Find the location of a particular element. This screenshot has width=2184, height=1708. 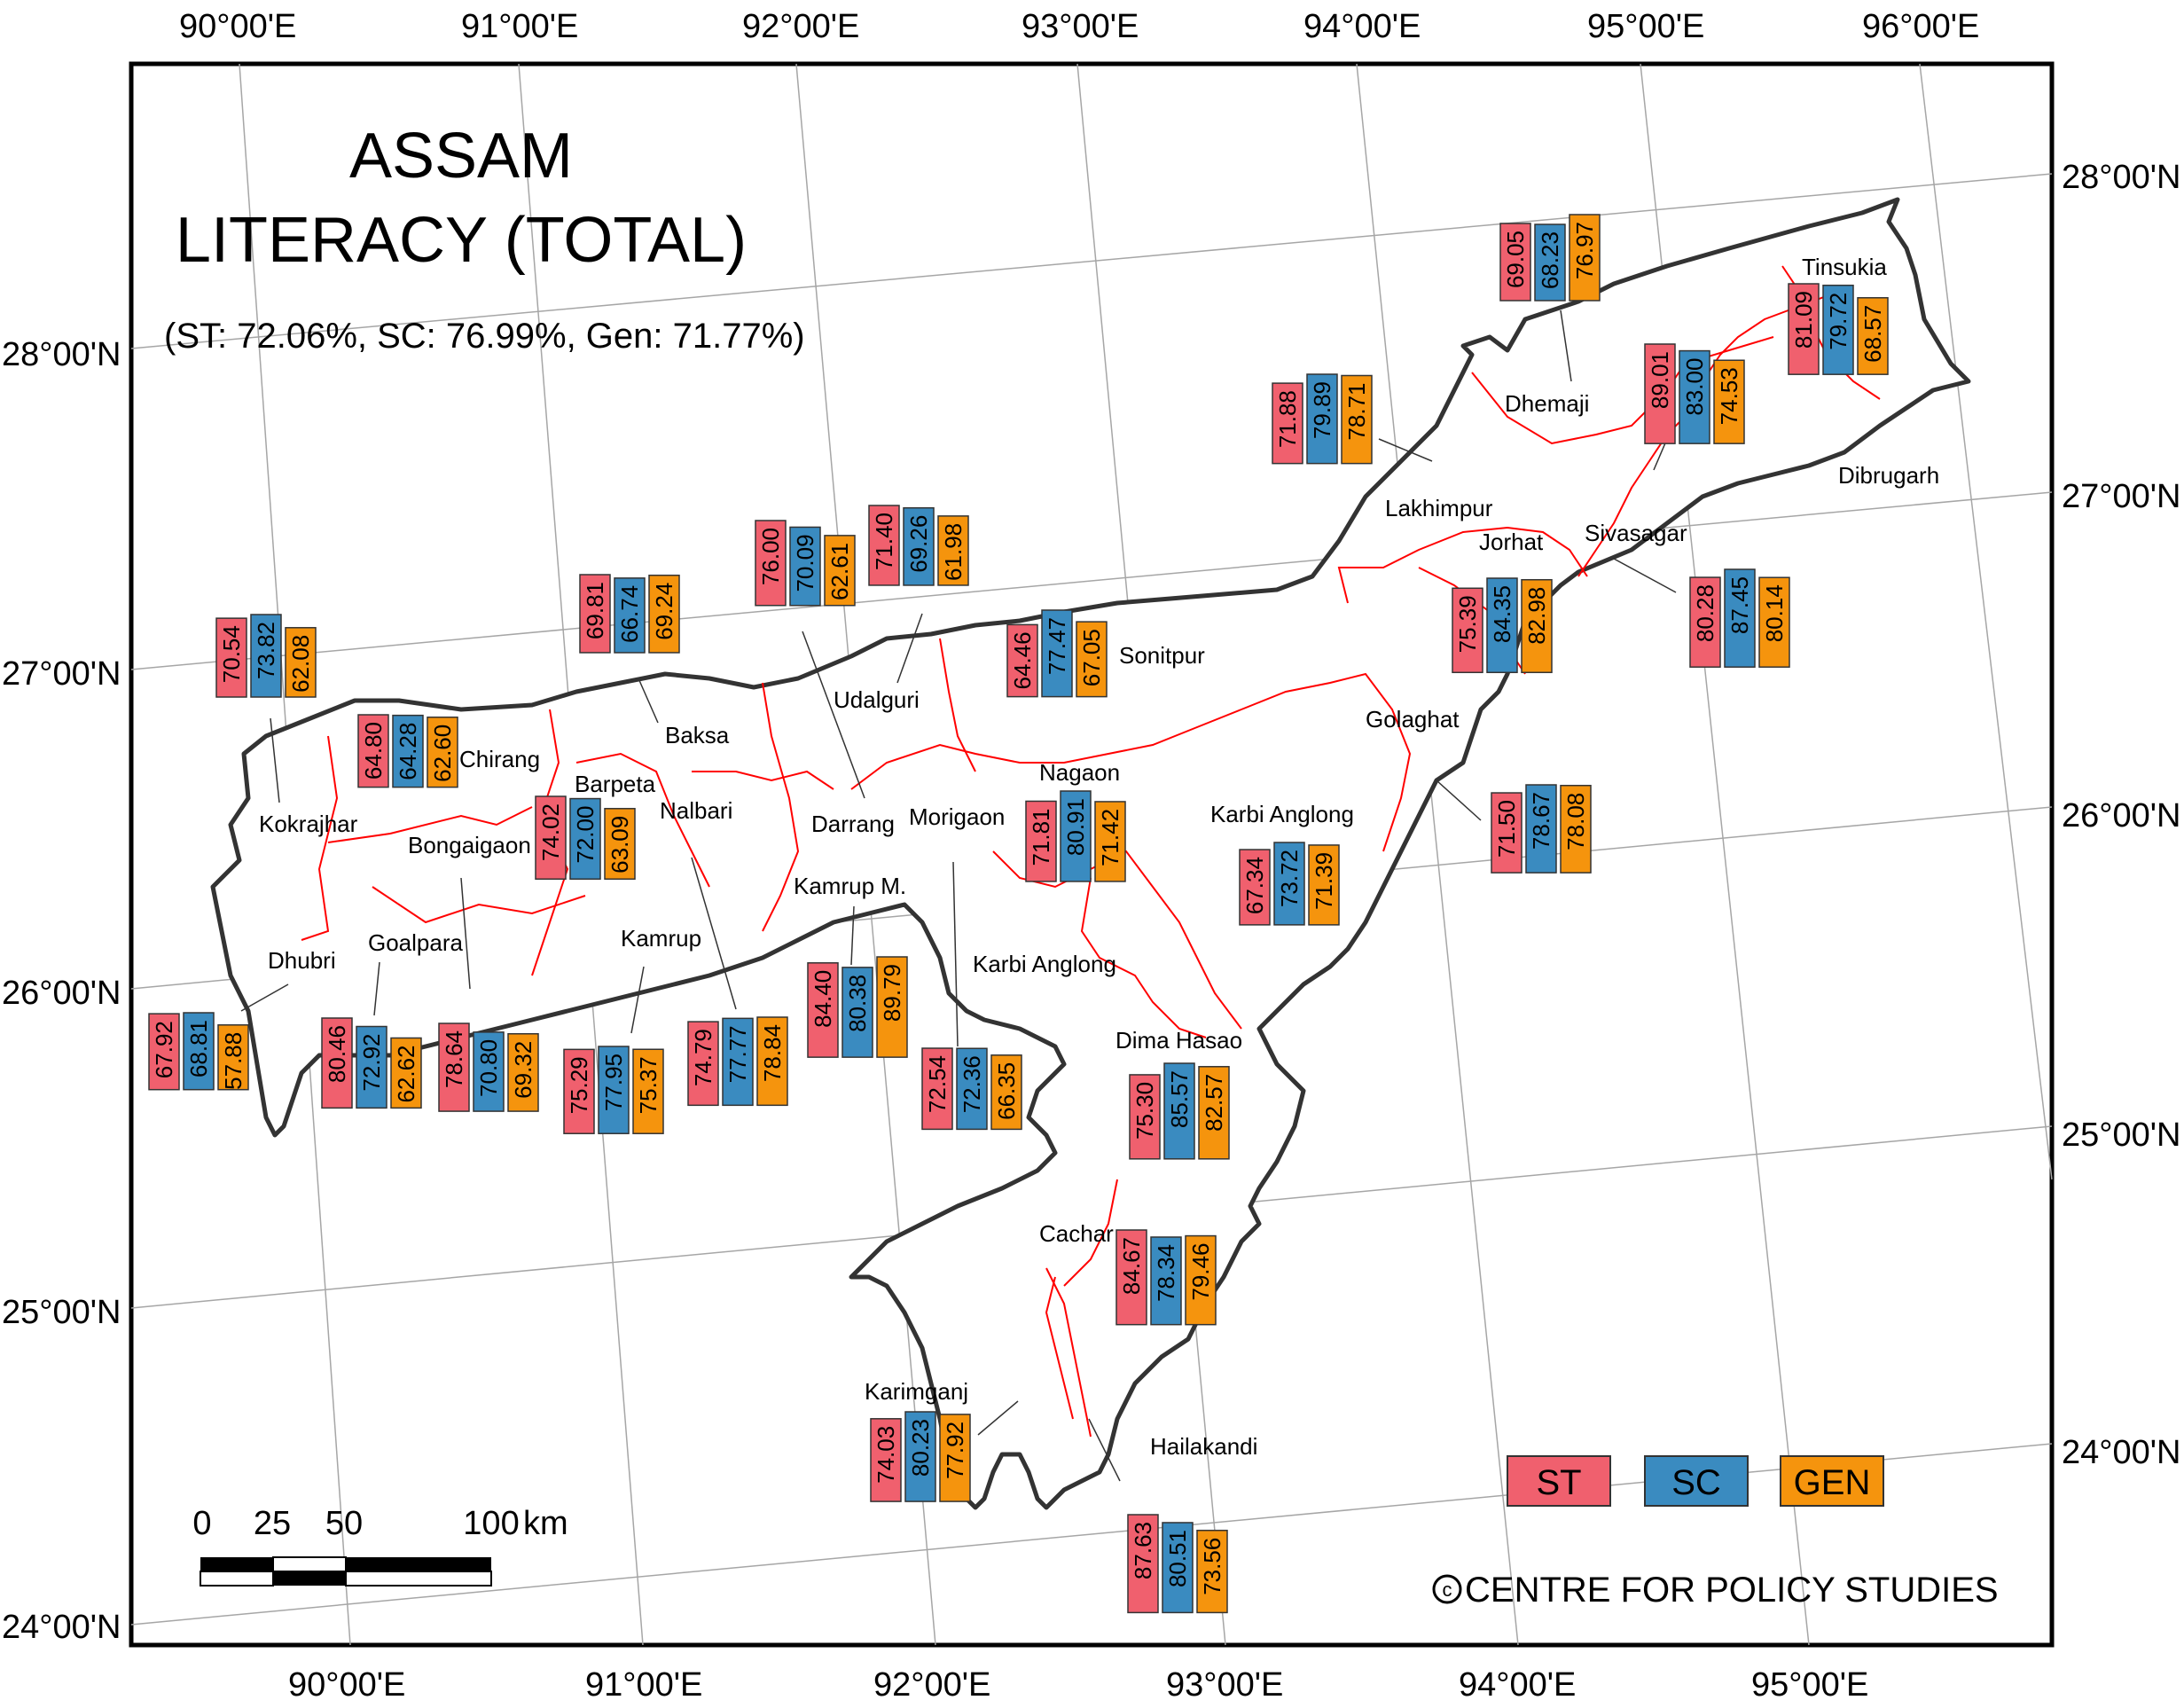

bar-value-label: 57.88 is located at coordinates (233, 1061).